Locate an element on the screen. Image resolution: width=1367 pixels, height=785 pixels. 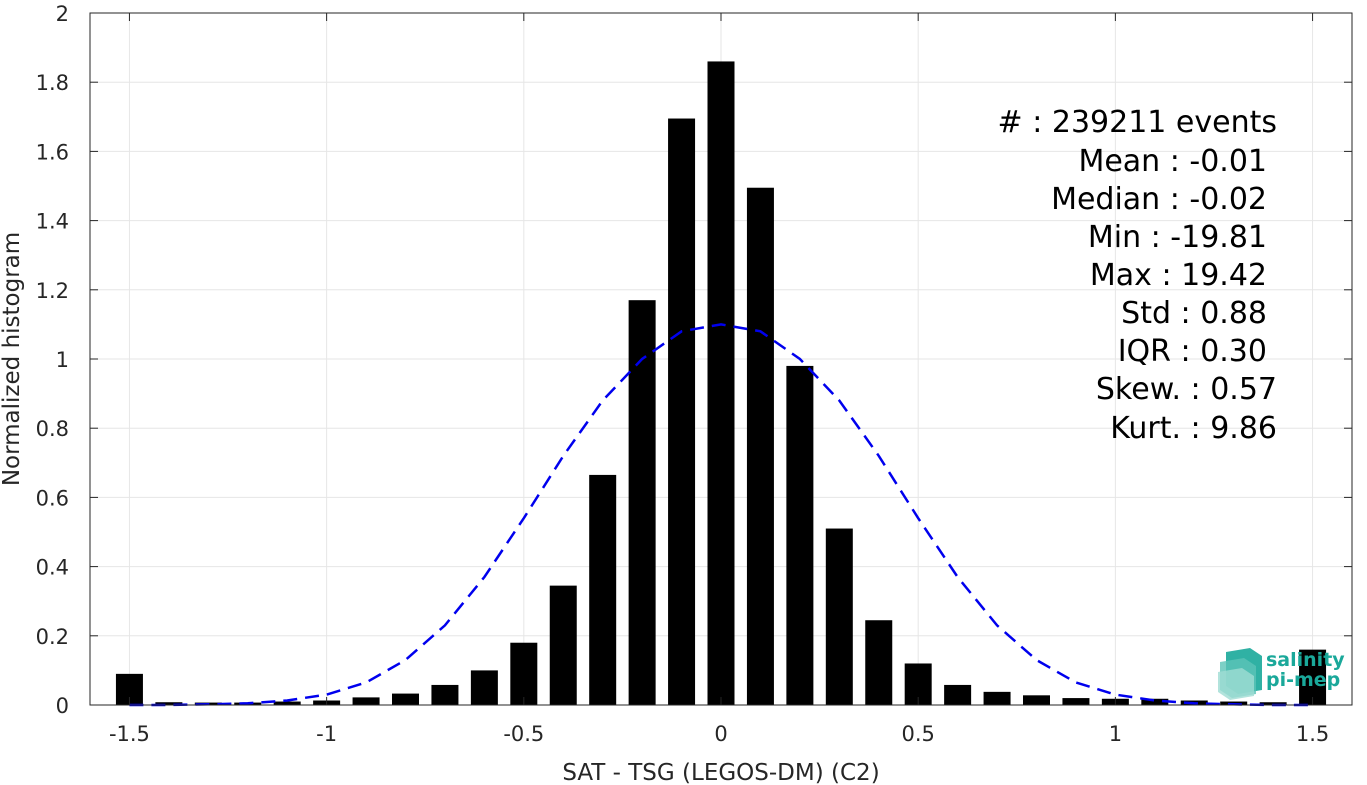
logo-text-pimep: pi-mep is located at coordinates (1303, 680).